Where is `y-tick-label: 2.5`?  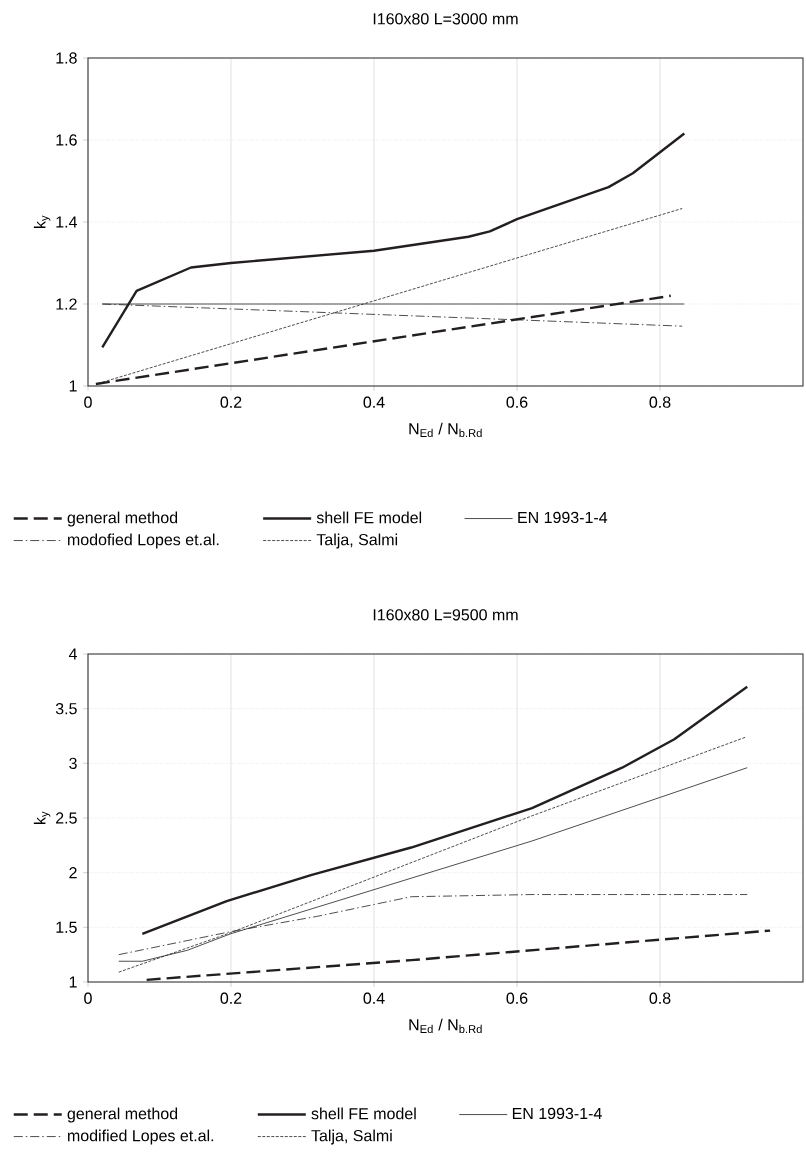
y-tick-label: 2.5 is located at coordinates (66, 818).